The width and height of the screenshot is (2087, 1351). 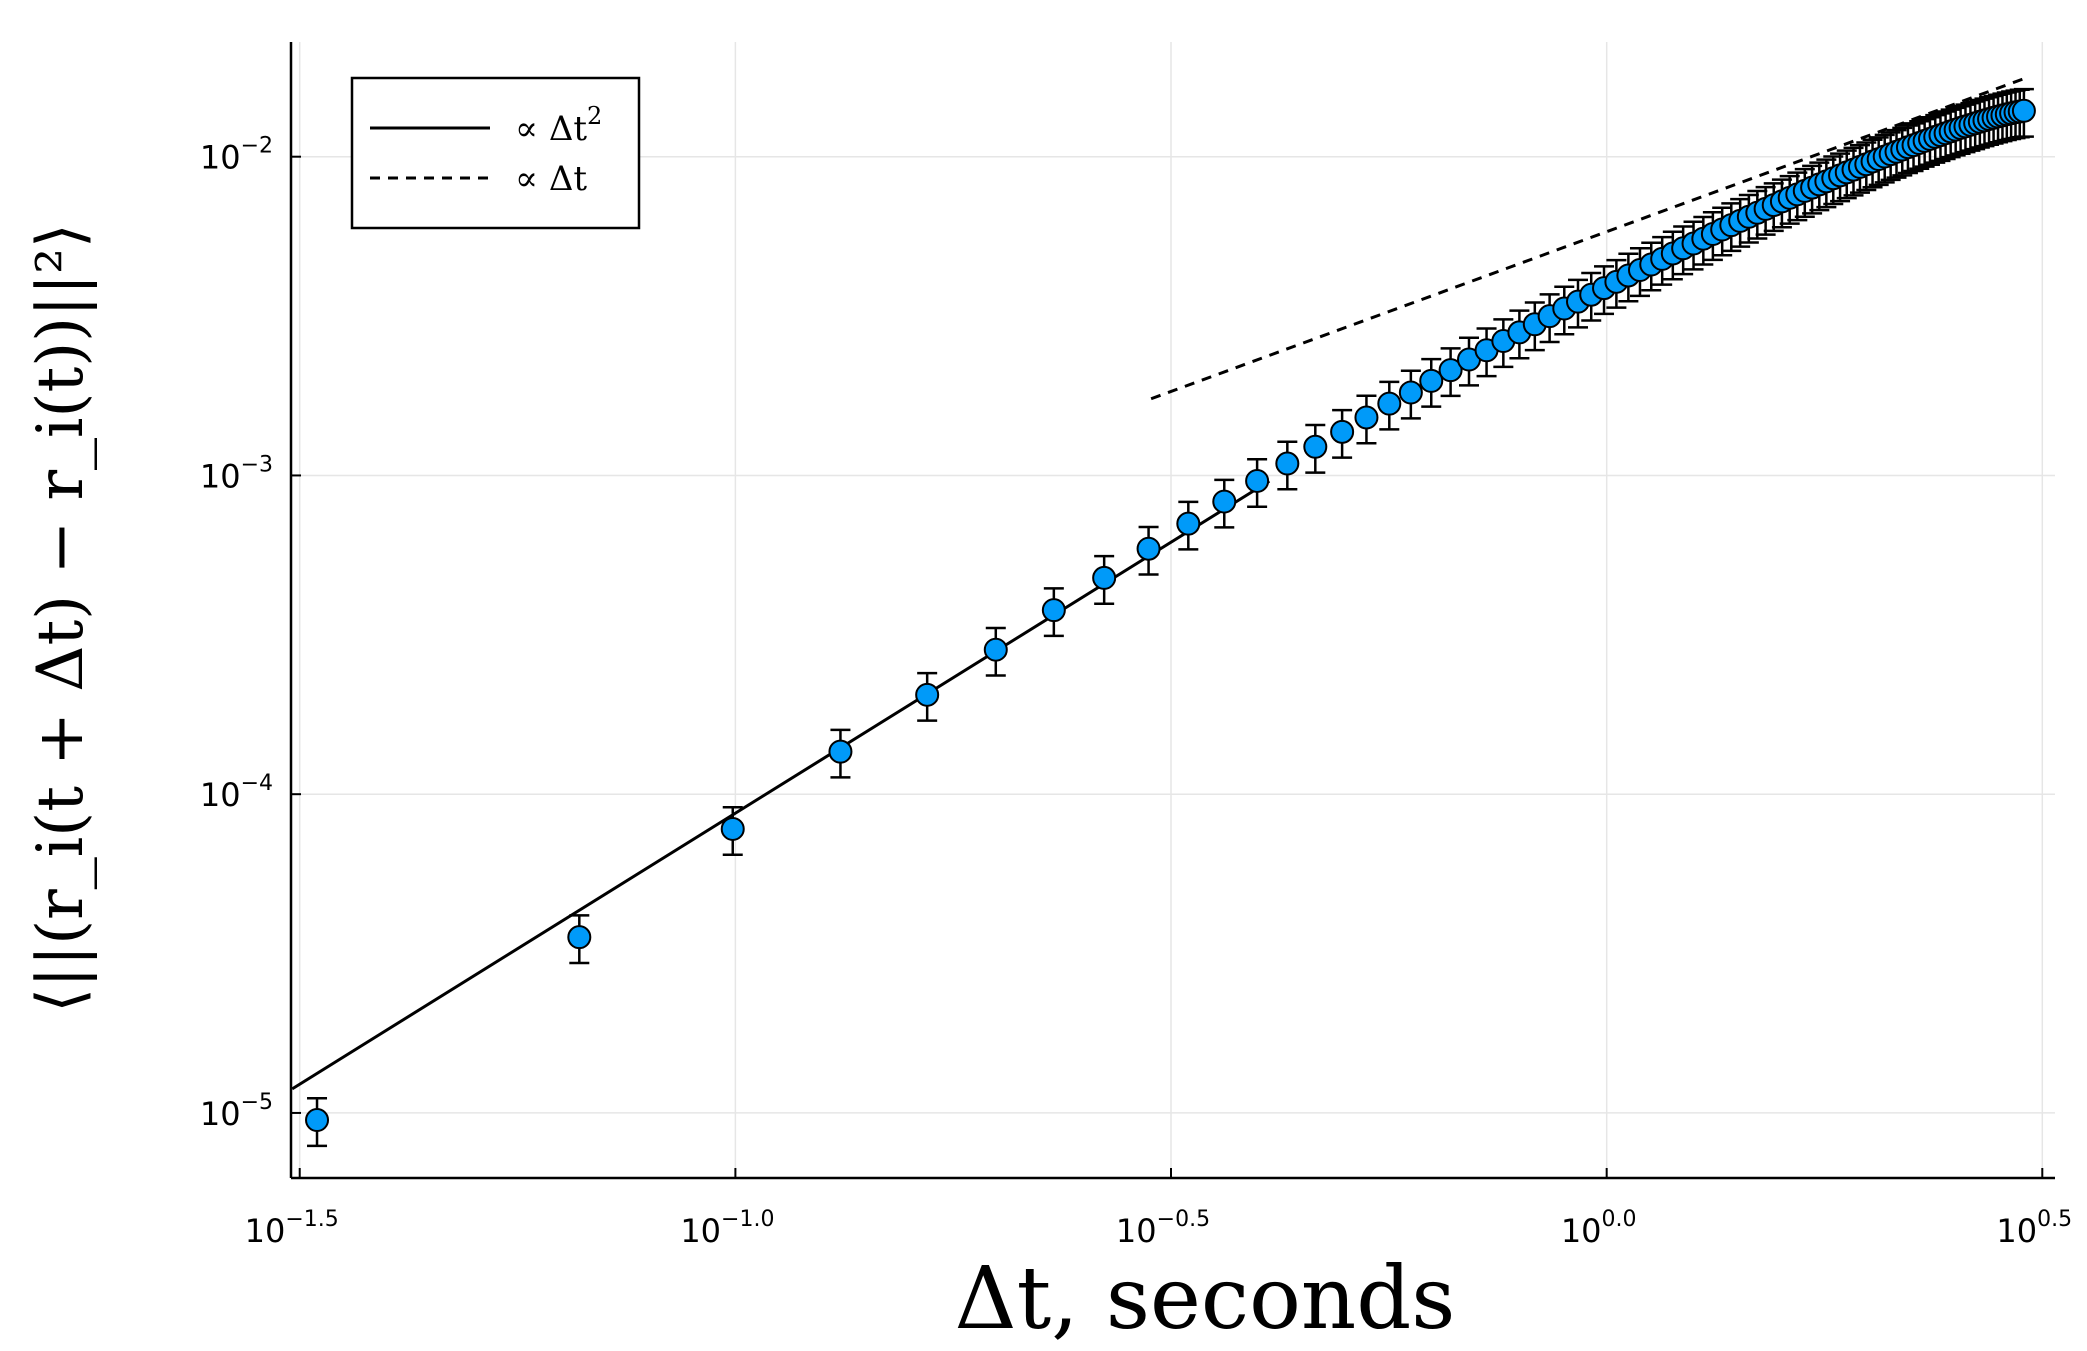 I want to click on x-axis-label: Δt, seconds, so click(x=1205, y=1299).